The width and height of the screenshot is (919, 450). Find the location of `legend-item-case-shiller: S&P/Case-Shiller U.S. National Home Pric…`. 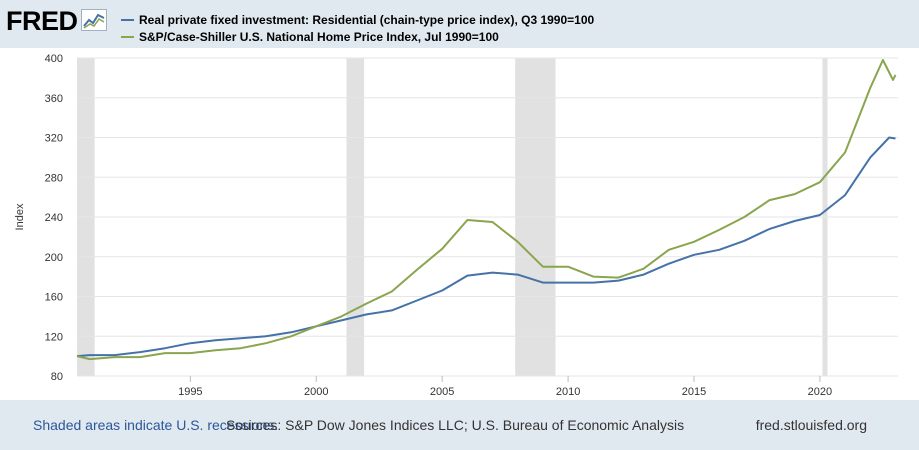

legend-item-case-shiller: S&P/Case-Shiller U.S. National Home Pric… is located at coordinates (357, 36).